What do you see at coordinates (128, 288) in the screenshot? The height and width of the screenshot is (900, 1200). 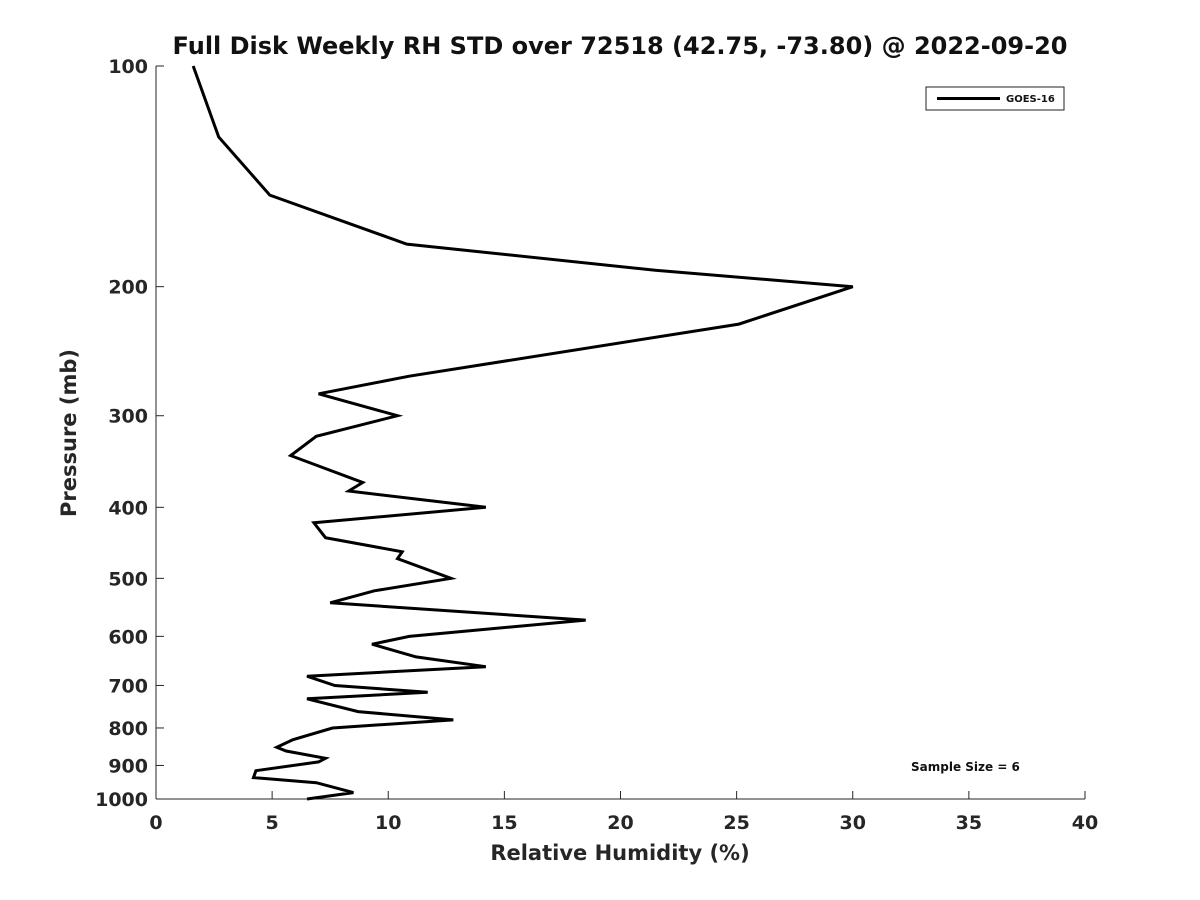 I see `y-tick-label: 200` at bounding box center [128, 288].